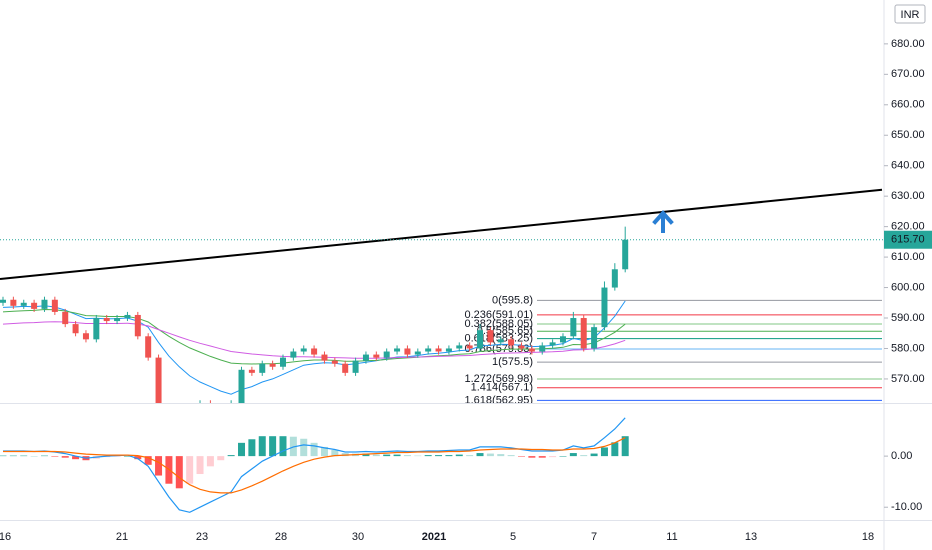  What do you see at coordinates (908, 227) in the screenshot?
I see `y-tick-label: 620.00` at bounding box center [908, 227].